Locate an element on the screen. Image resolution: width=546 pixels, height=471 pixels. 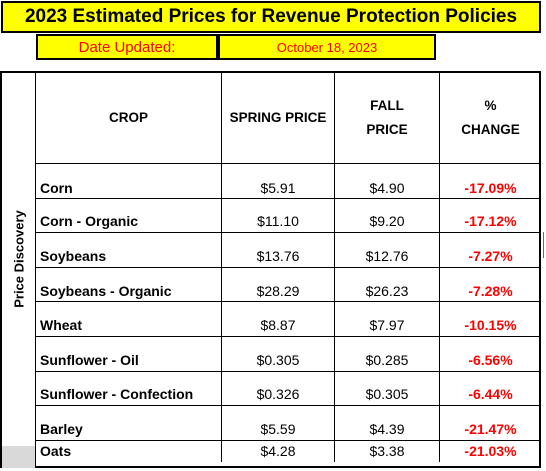
percent-change-cell: -17.12% is located at coordinates (490, 215).